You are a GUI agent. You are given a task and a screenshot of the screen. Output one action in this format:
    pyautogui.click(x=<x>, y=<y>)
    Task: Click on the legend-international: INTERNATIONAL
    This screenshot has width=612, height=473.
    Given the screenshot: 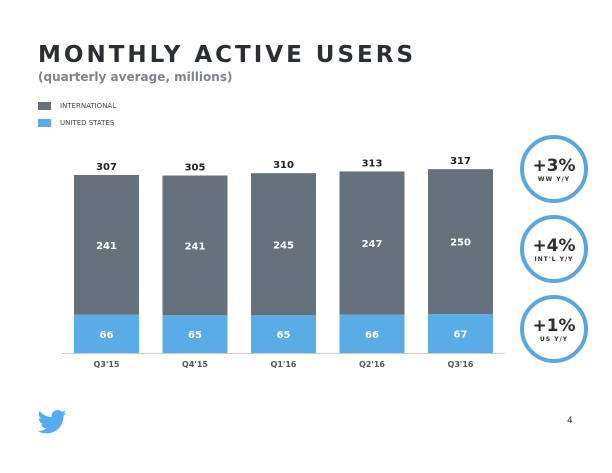 What is the action you would take?
    pyautogui.click(x=77, y=106)
    